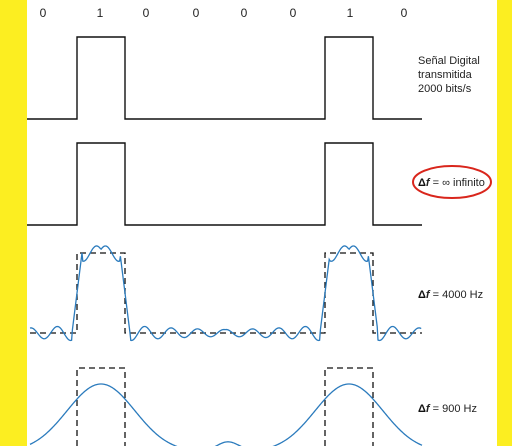 Image resolution: width=512 pixels, height=446 pixels. I want to click on bit-label-8: 0, so click(404, 13).